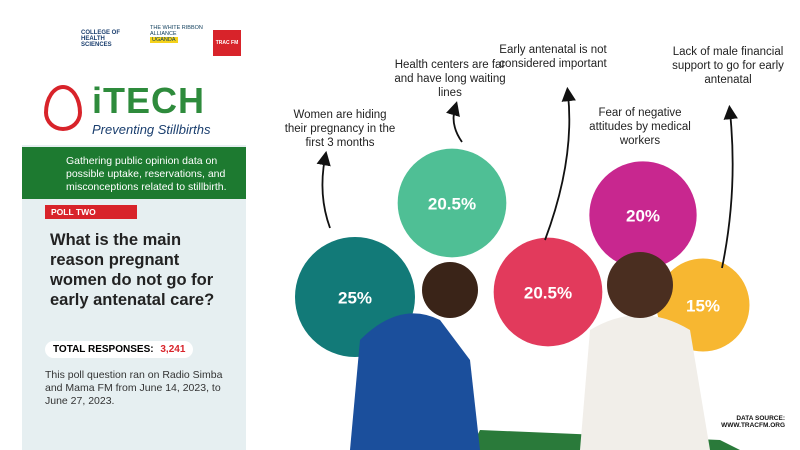 The image size is (800, 450). What do you see at coordinates (640, 285) in the screenshot?
I see `photo-mother-head` at bounding box center [640, 285].